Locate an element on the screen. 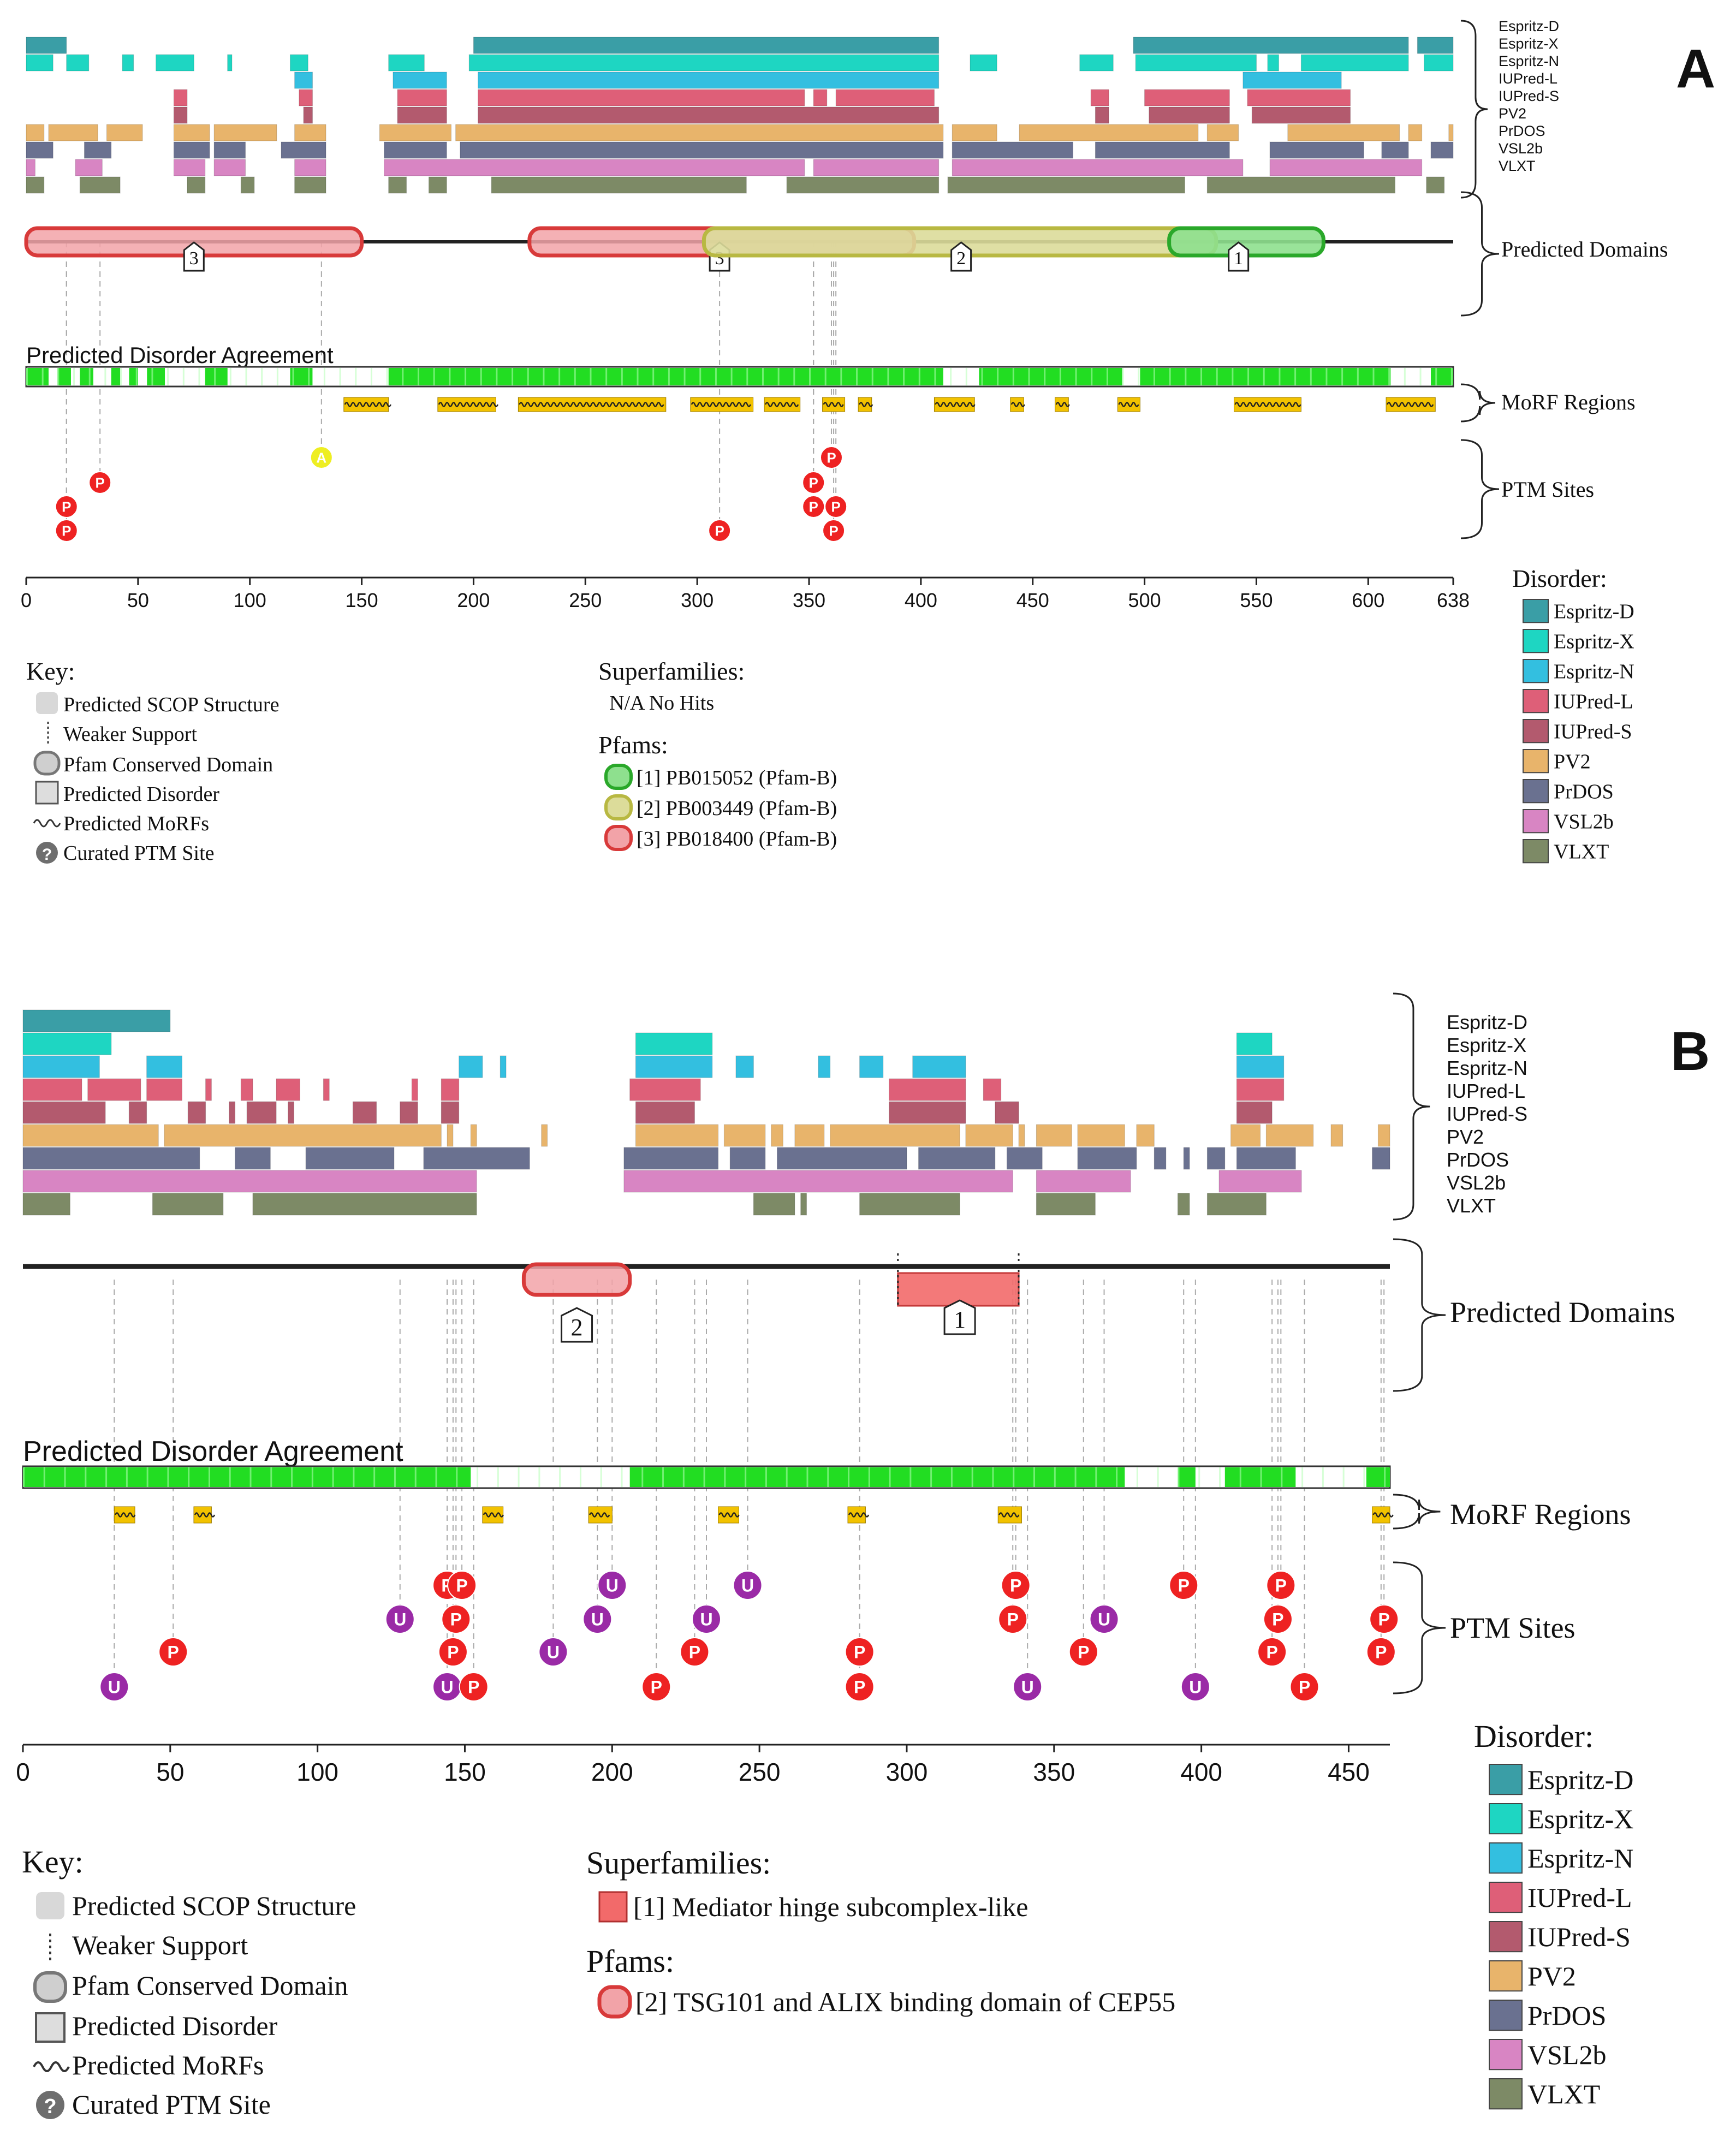  predictor-label: Espritz-X is located at coordinates (1486, 1045).